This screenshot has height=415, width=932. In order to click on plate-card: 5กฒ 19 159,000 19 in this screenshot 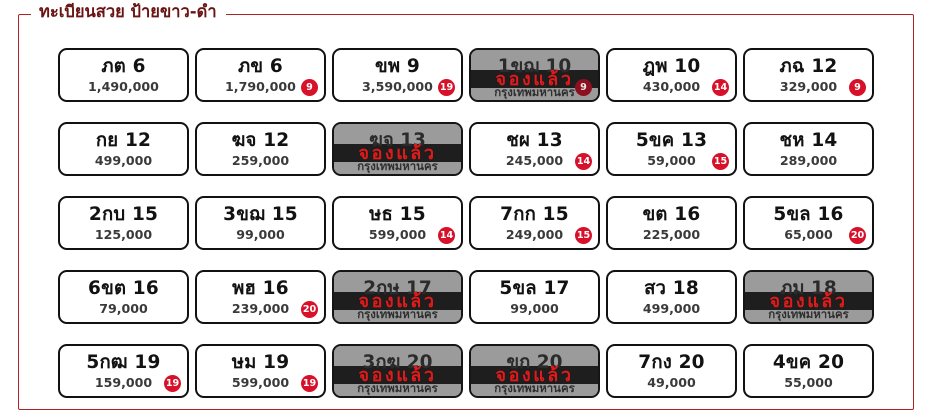, I will do `click(123, 371)`.